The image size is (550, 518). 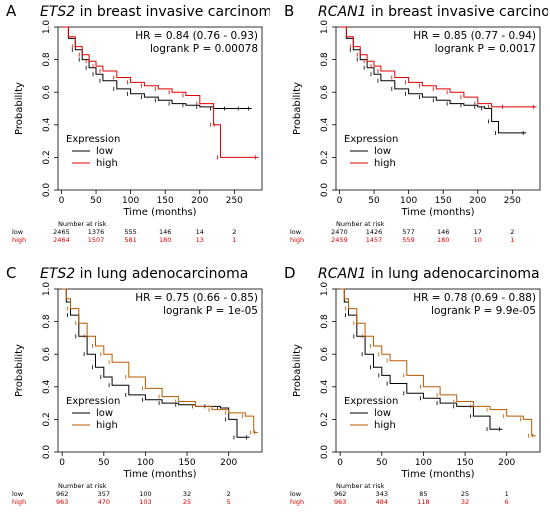 What do you see at coordinates (465, 502) in the screenshot?
I see `risk-count: 32` at bounding box center [465, 502].